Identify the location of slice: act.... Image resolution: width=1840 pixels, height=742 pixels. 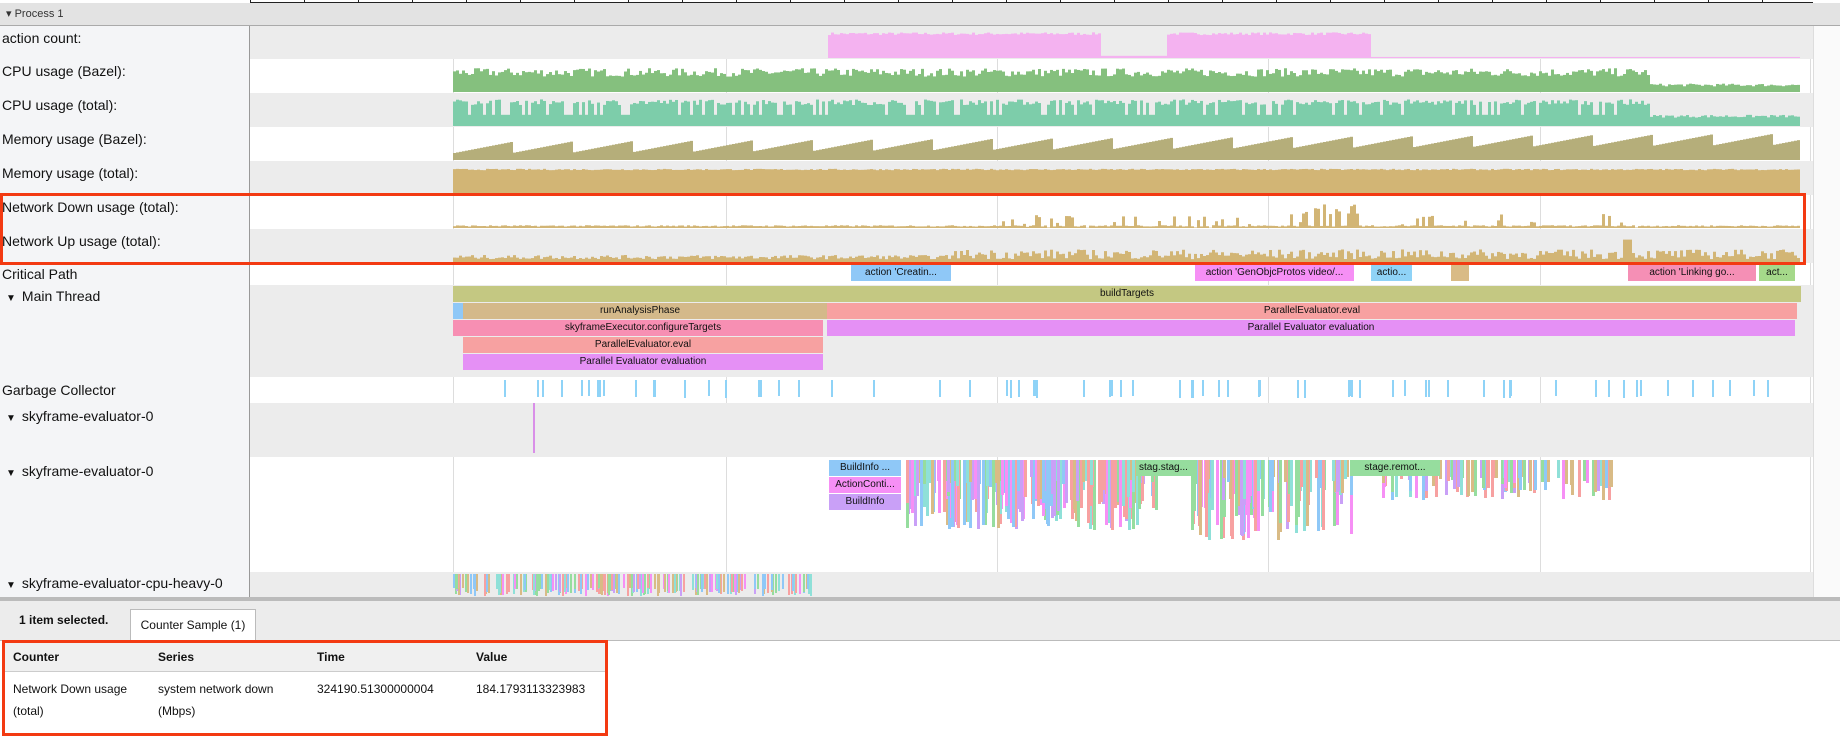
(1777, 273).